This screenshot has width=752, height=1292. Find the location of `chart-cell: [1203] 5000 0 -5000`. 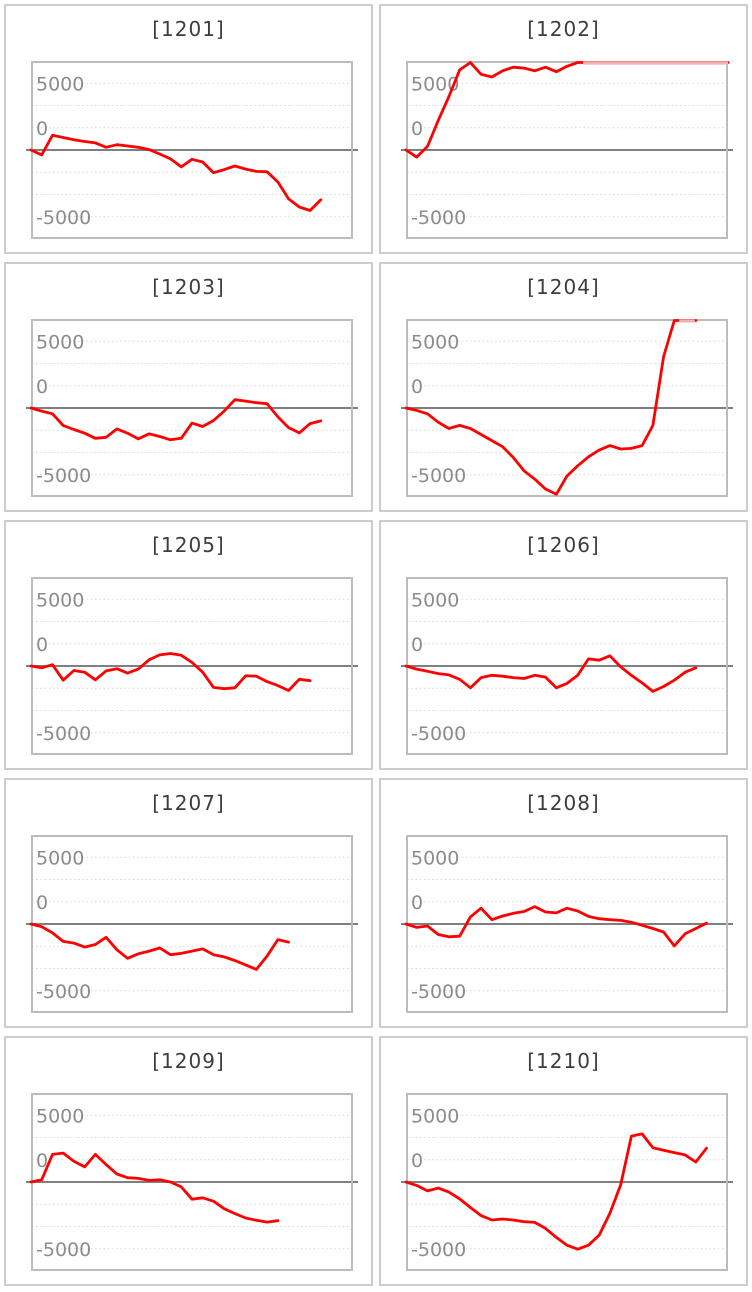

chart-cell: [1203] 5000 0 -5000 is located at coordinates (188, 387).